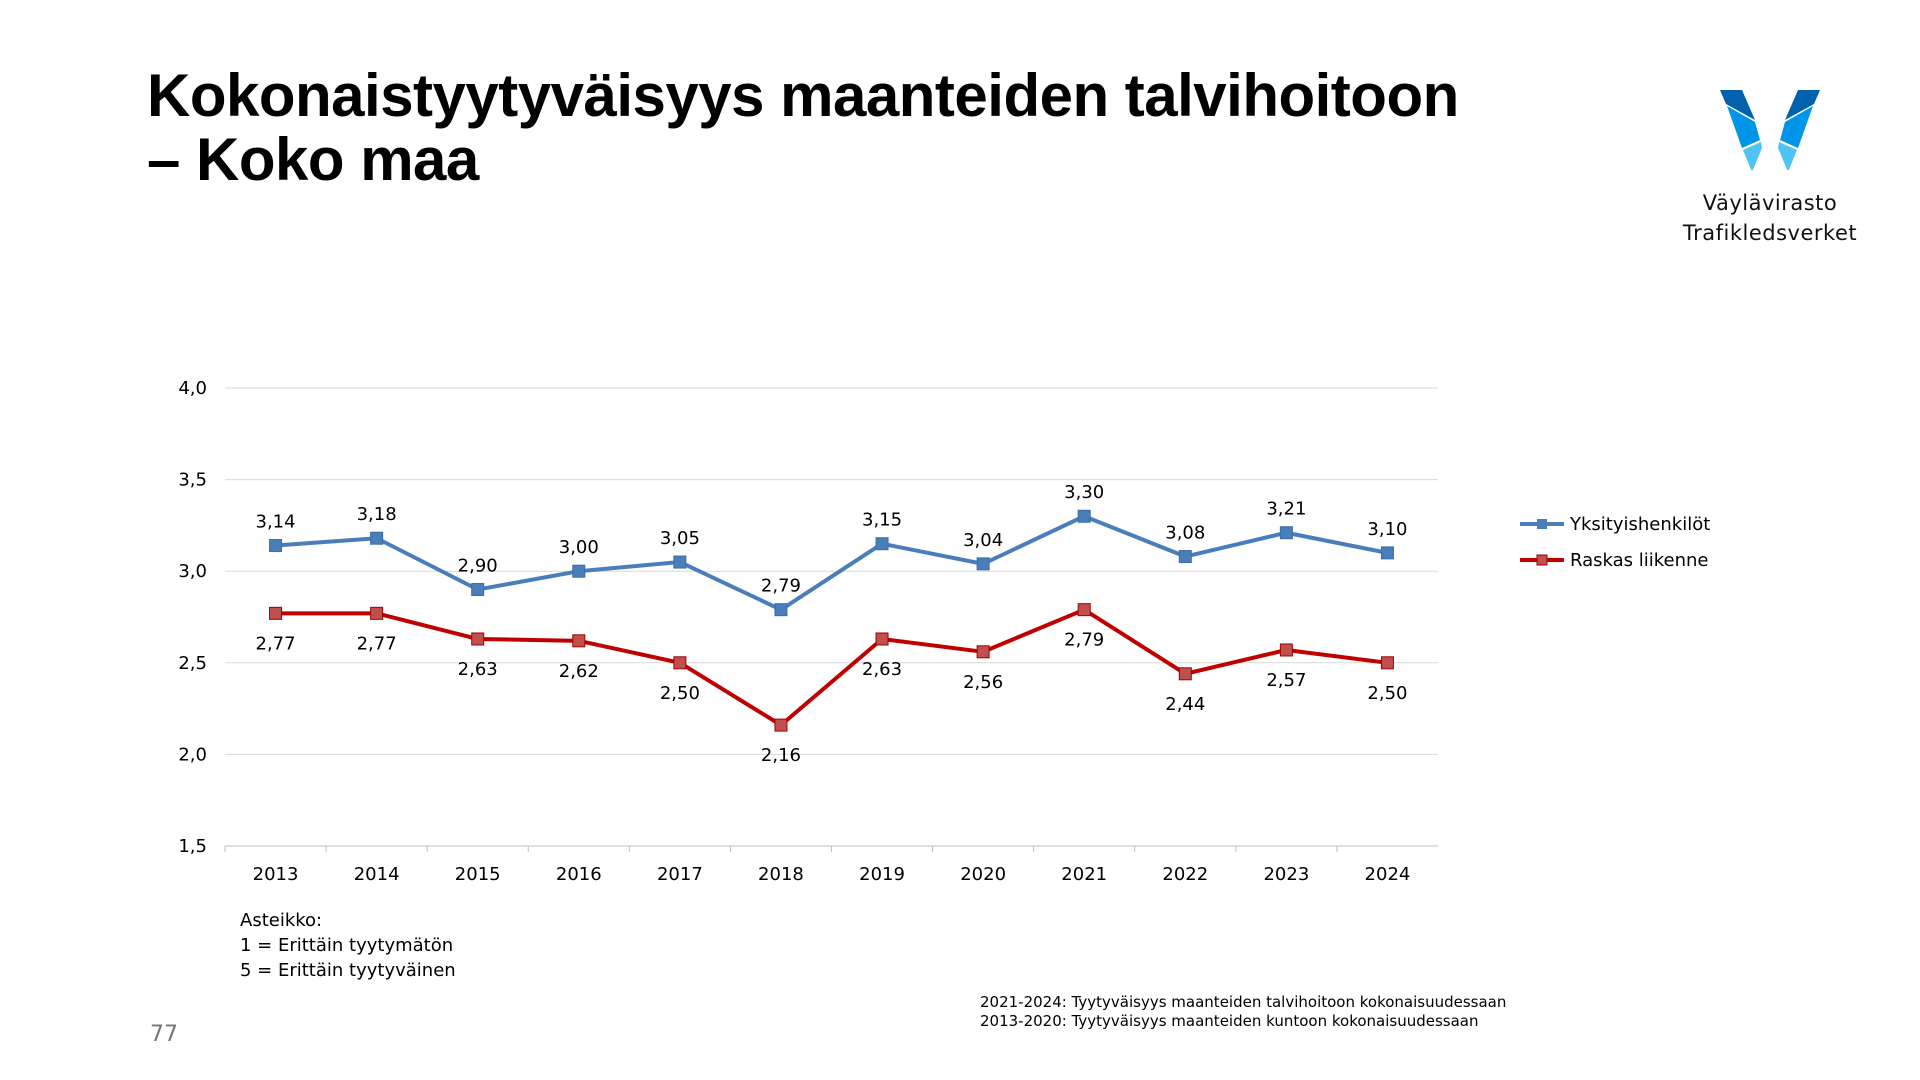 The image size is (1920, 1080). I want to click on data-label: 2,16, so click(781, 755).